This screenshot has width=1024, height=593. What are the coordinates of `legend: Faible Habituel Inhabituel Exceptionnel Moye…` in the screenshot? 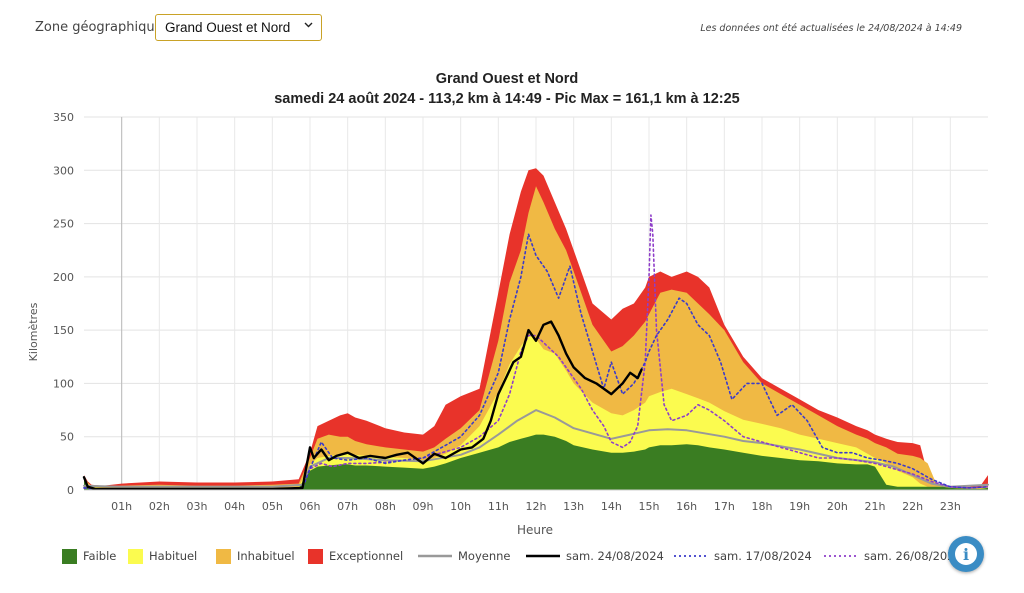 It's located at (512, 556).